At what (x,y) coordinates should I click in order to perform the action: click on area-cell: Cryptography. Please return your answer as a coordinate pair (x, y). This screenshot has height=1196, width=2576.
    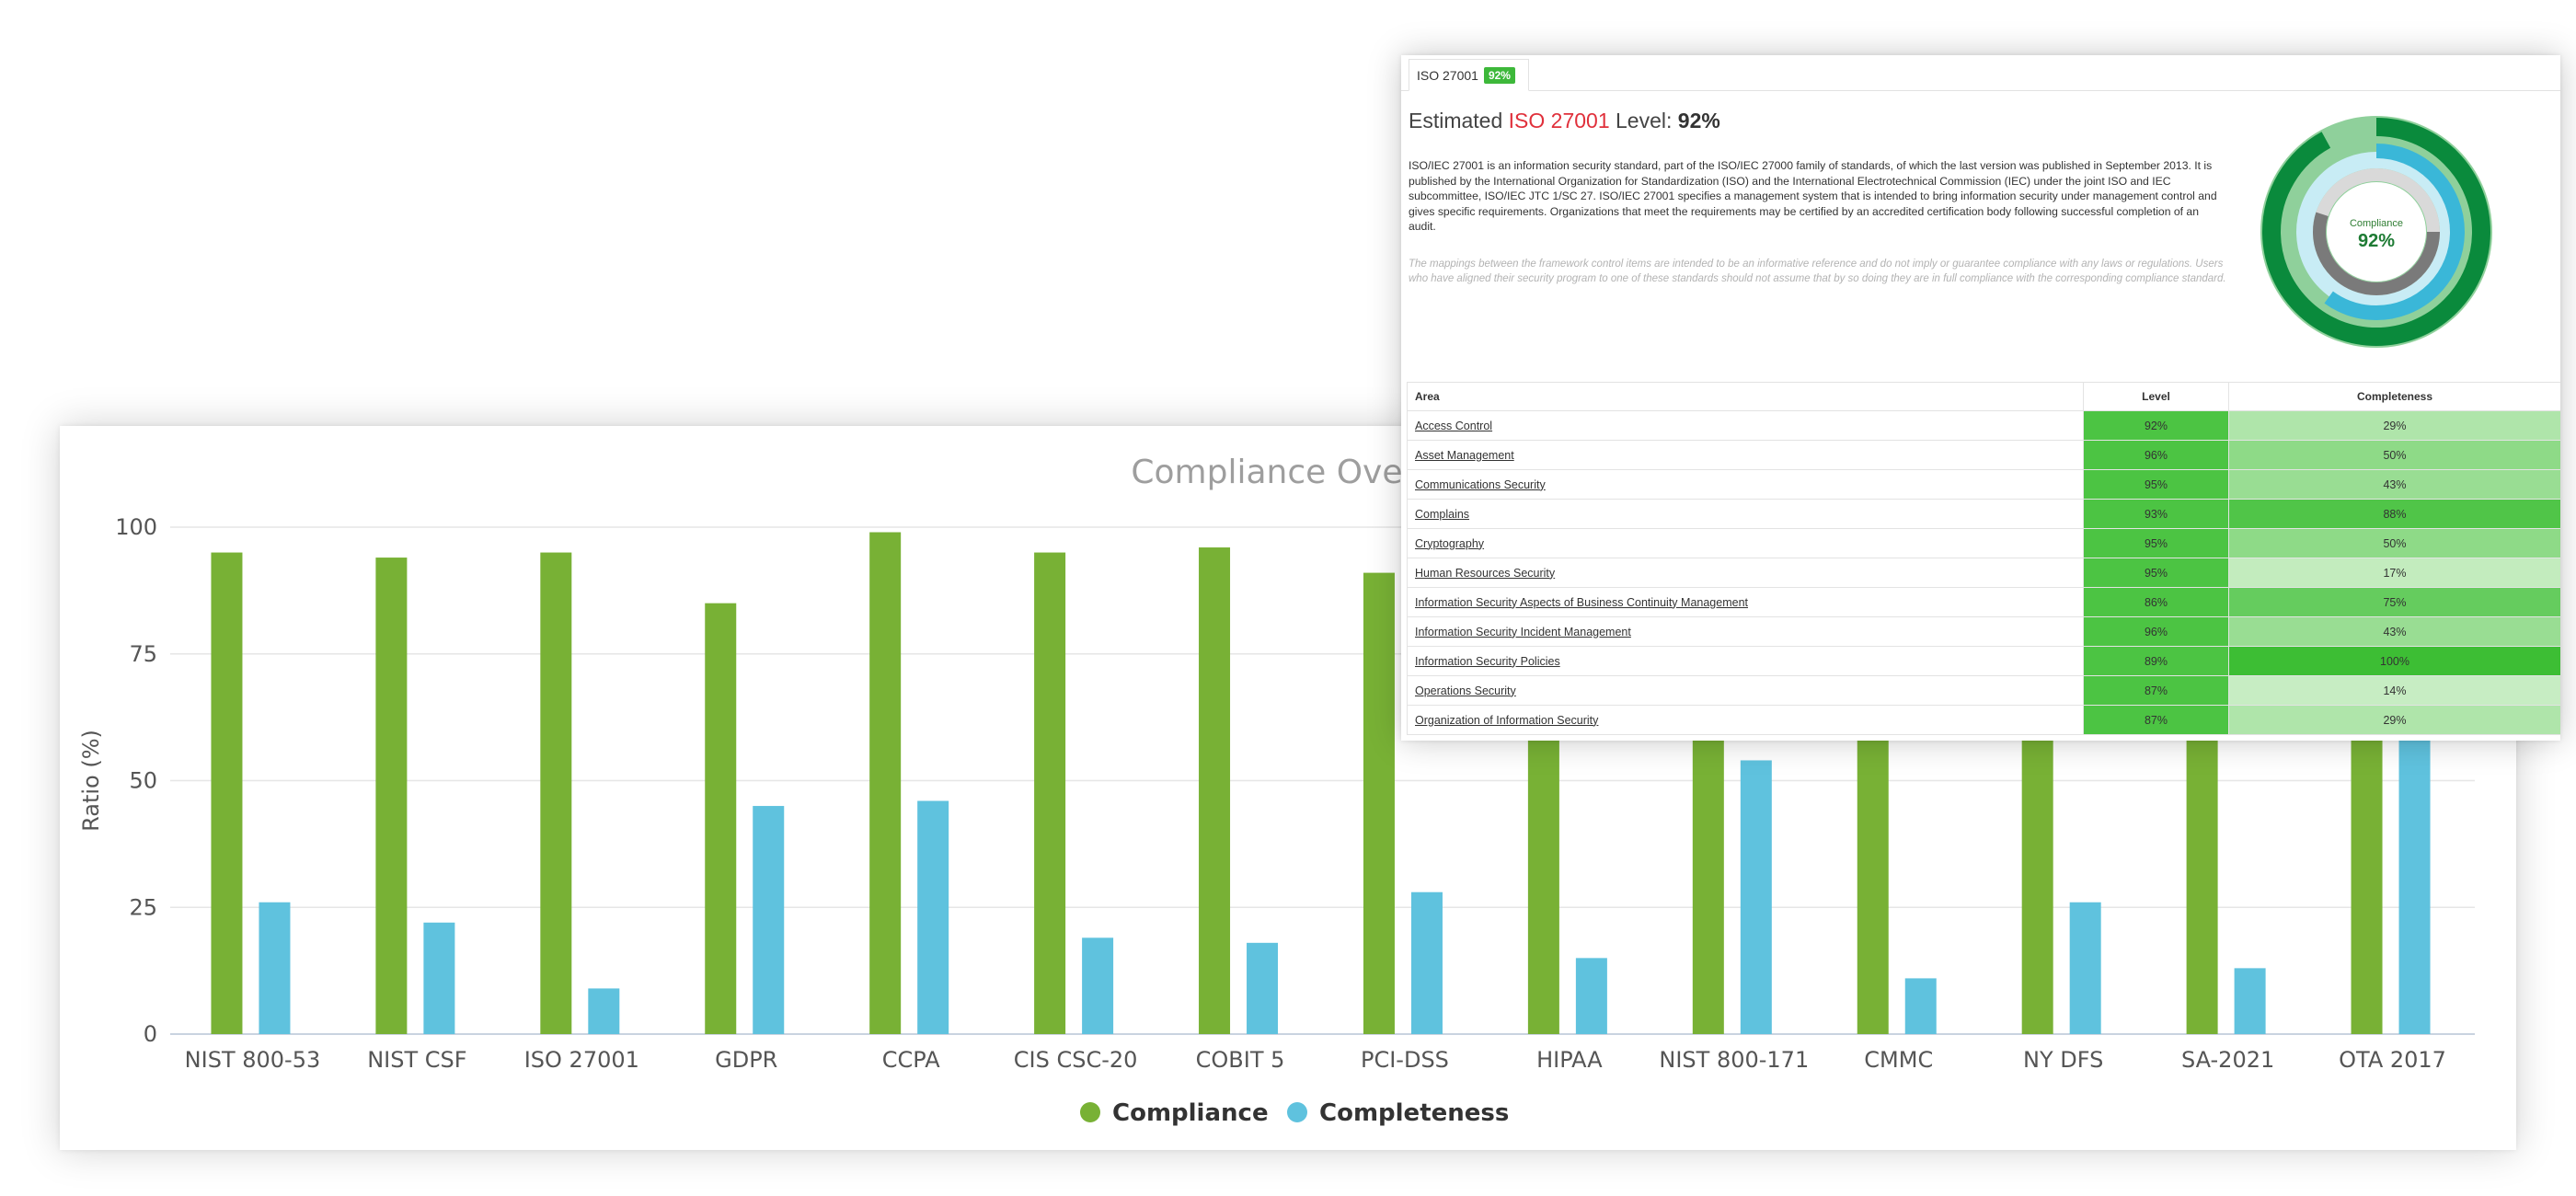
    Looking at the image, I should click on (1745, 543).